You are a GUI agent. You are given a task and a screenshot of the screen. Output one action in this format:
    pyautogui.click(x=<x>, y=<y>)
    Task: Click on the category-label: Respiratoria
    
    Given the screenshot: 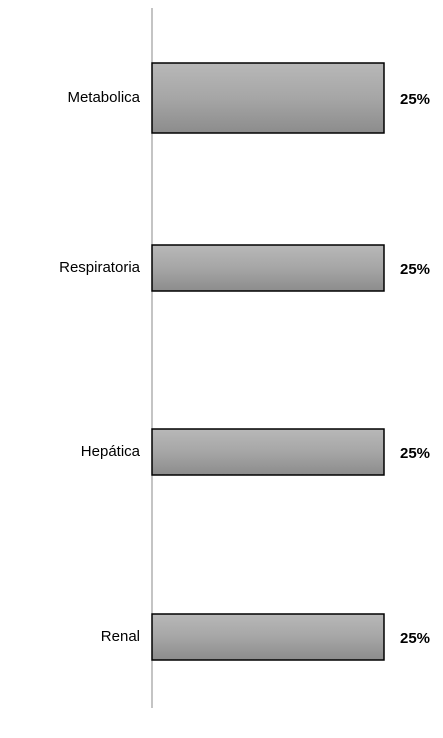 What is the action you would take?
    pyautogui.click(x=100, y=267)
    